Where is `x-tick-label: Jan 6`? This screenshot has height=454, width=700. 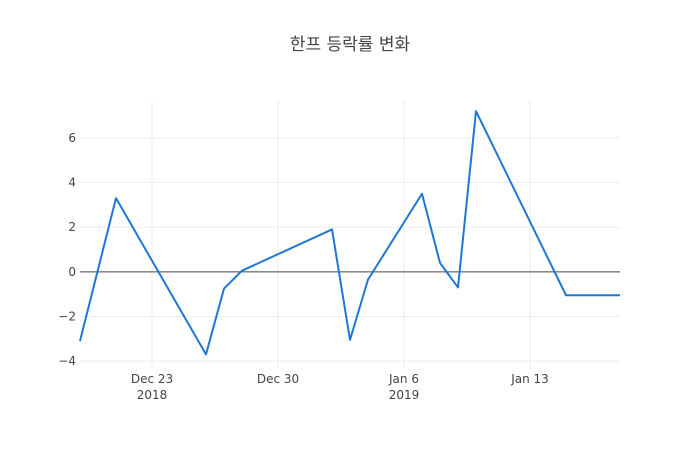 x-tick-label: Jan 6 is located at coordinates (403, 379).